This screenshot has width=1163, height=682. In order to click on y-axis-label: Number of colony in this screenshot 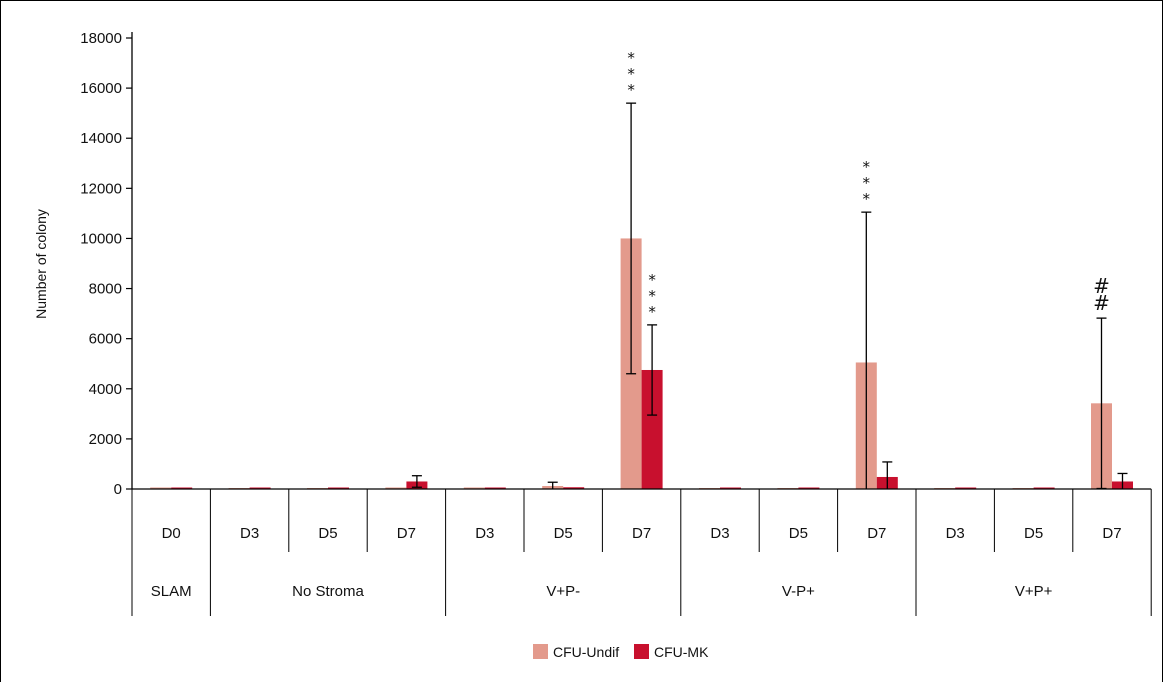, I will do `click(41, 264)`.